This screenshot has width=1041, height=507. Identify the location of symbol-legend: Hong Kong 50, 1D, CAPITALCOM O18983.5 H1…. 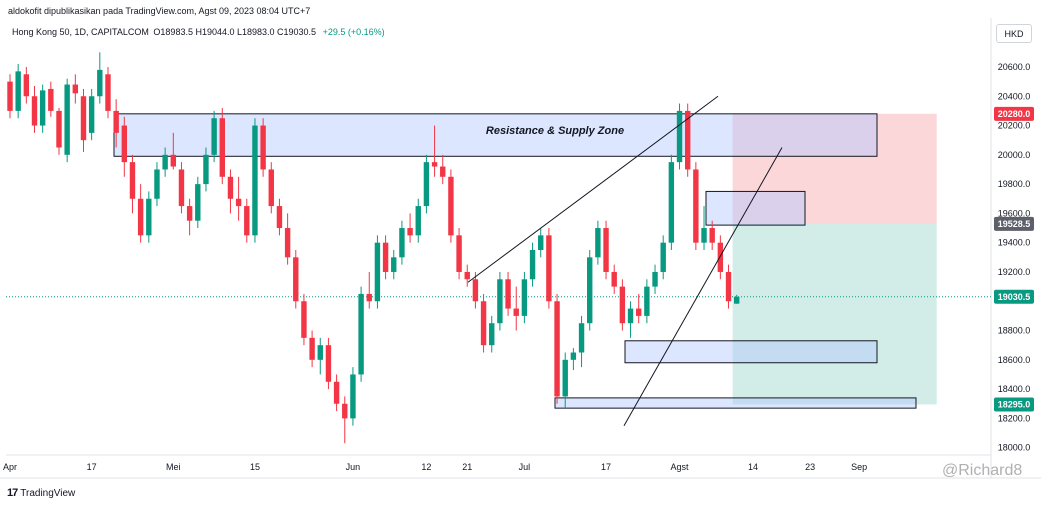
(198, 32).